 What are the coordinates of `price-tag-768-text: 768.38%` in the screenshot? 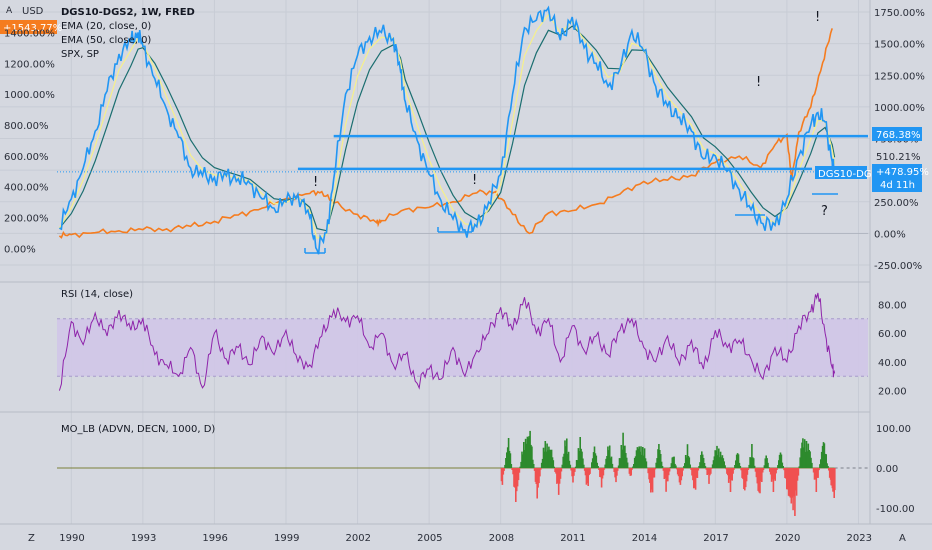 It's located at (898, 135).